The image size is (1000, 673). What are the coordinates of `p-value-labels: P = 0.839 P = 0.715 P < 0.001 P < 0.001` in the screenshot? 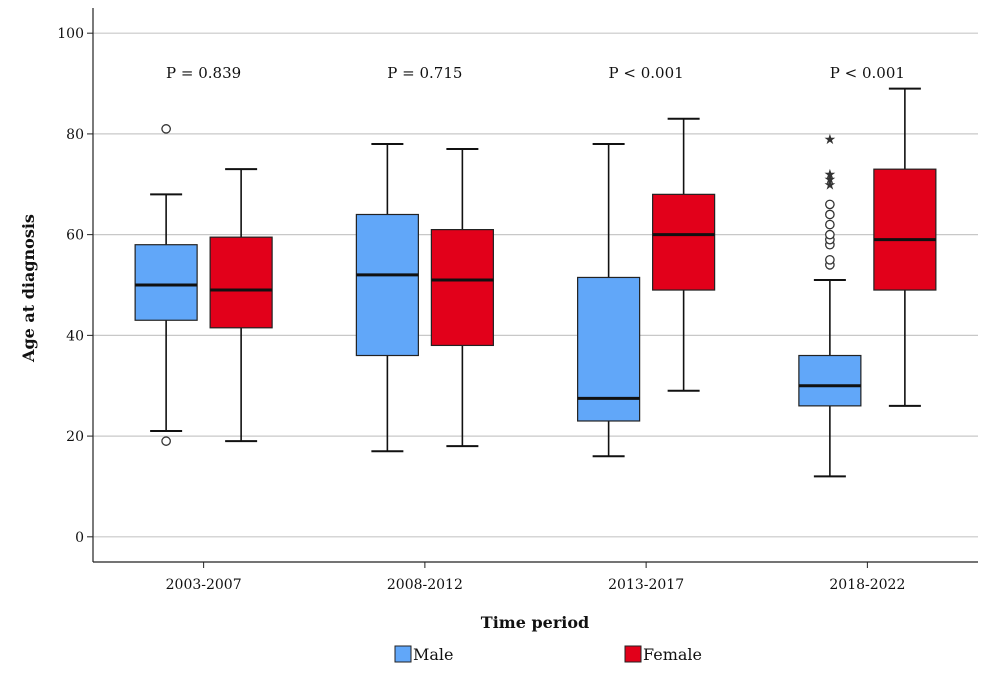 It's located at (535, 73).